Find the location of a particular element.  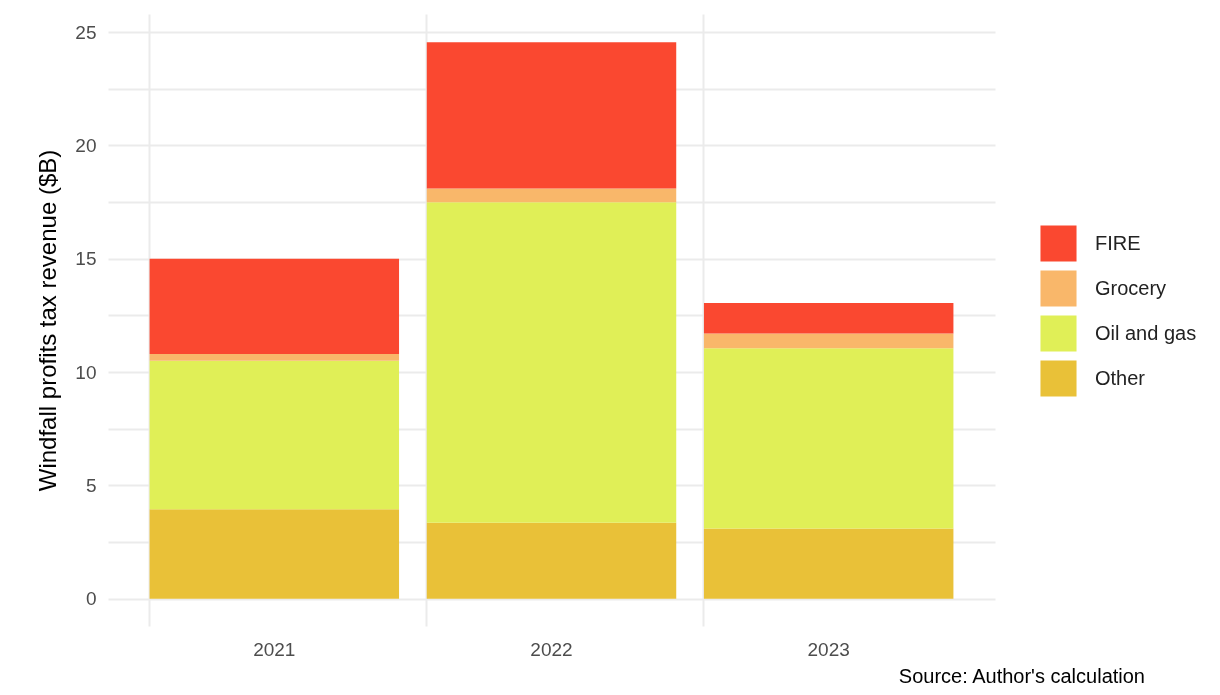

y-tick-label: 15 is located at coordinates (86, 259).